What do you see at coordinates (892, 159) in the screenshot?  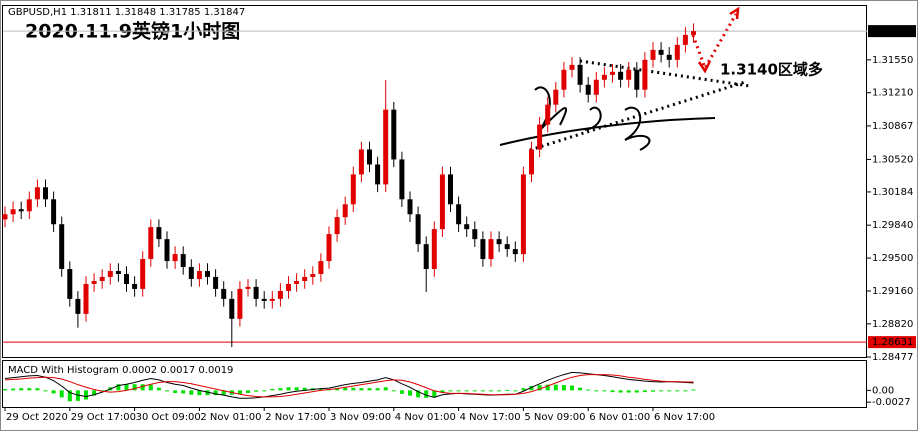 I see `y-tick-label: 1.30520` at bounding box center [892, 159].